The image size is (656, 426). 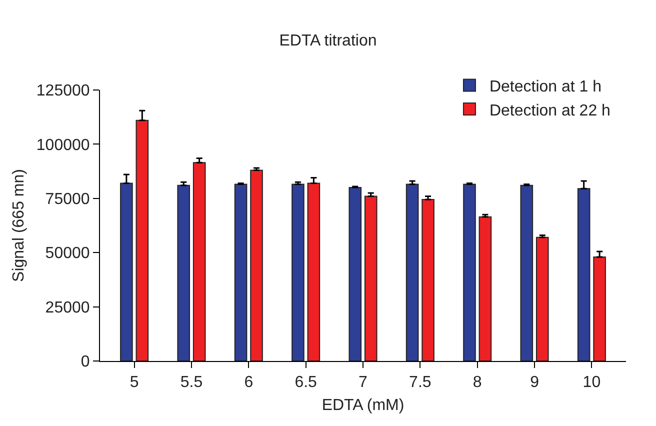 What do you see at coordinates (67, 307) in the screenshot?
I see `y-tick-label: 25000` at bounding box center [67, 307].